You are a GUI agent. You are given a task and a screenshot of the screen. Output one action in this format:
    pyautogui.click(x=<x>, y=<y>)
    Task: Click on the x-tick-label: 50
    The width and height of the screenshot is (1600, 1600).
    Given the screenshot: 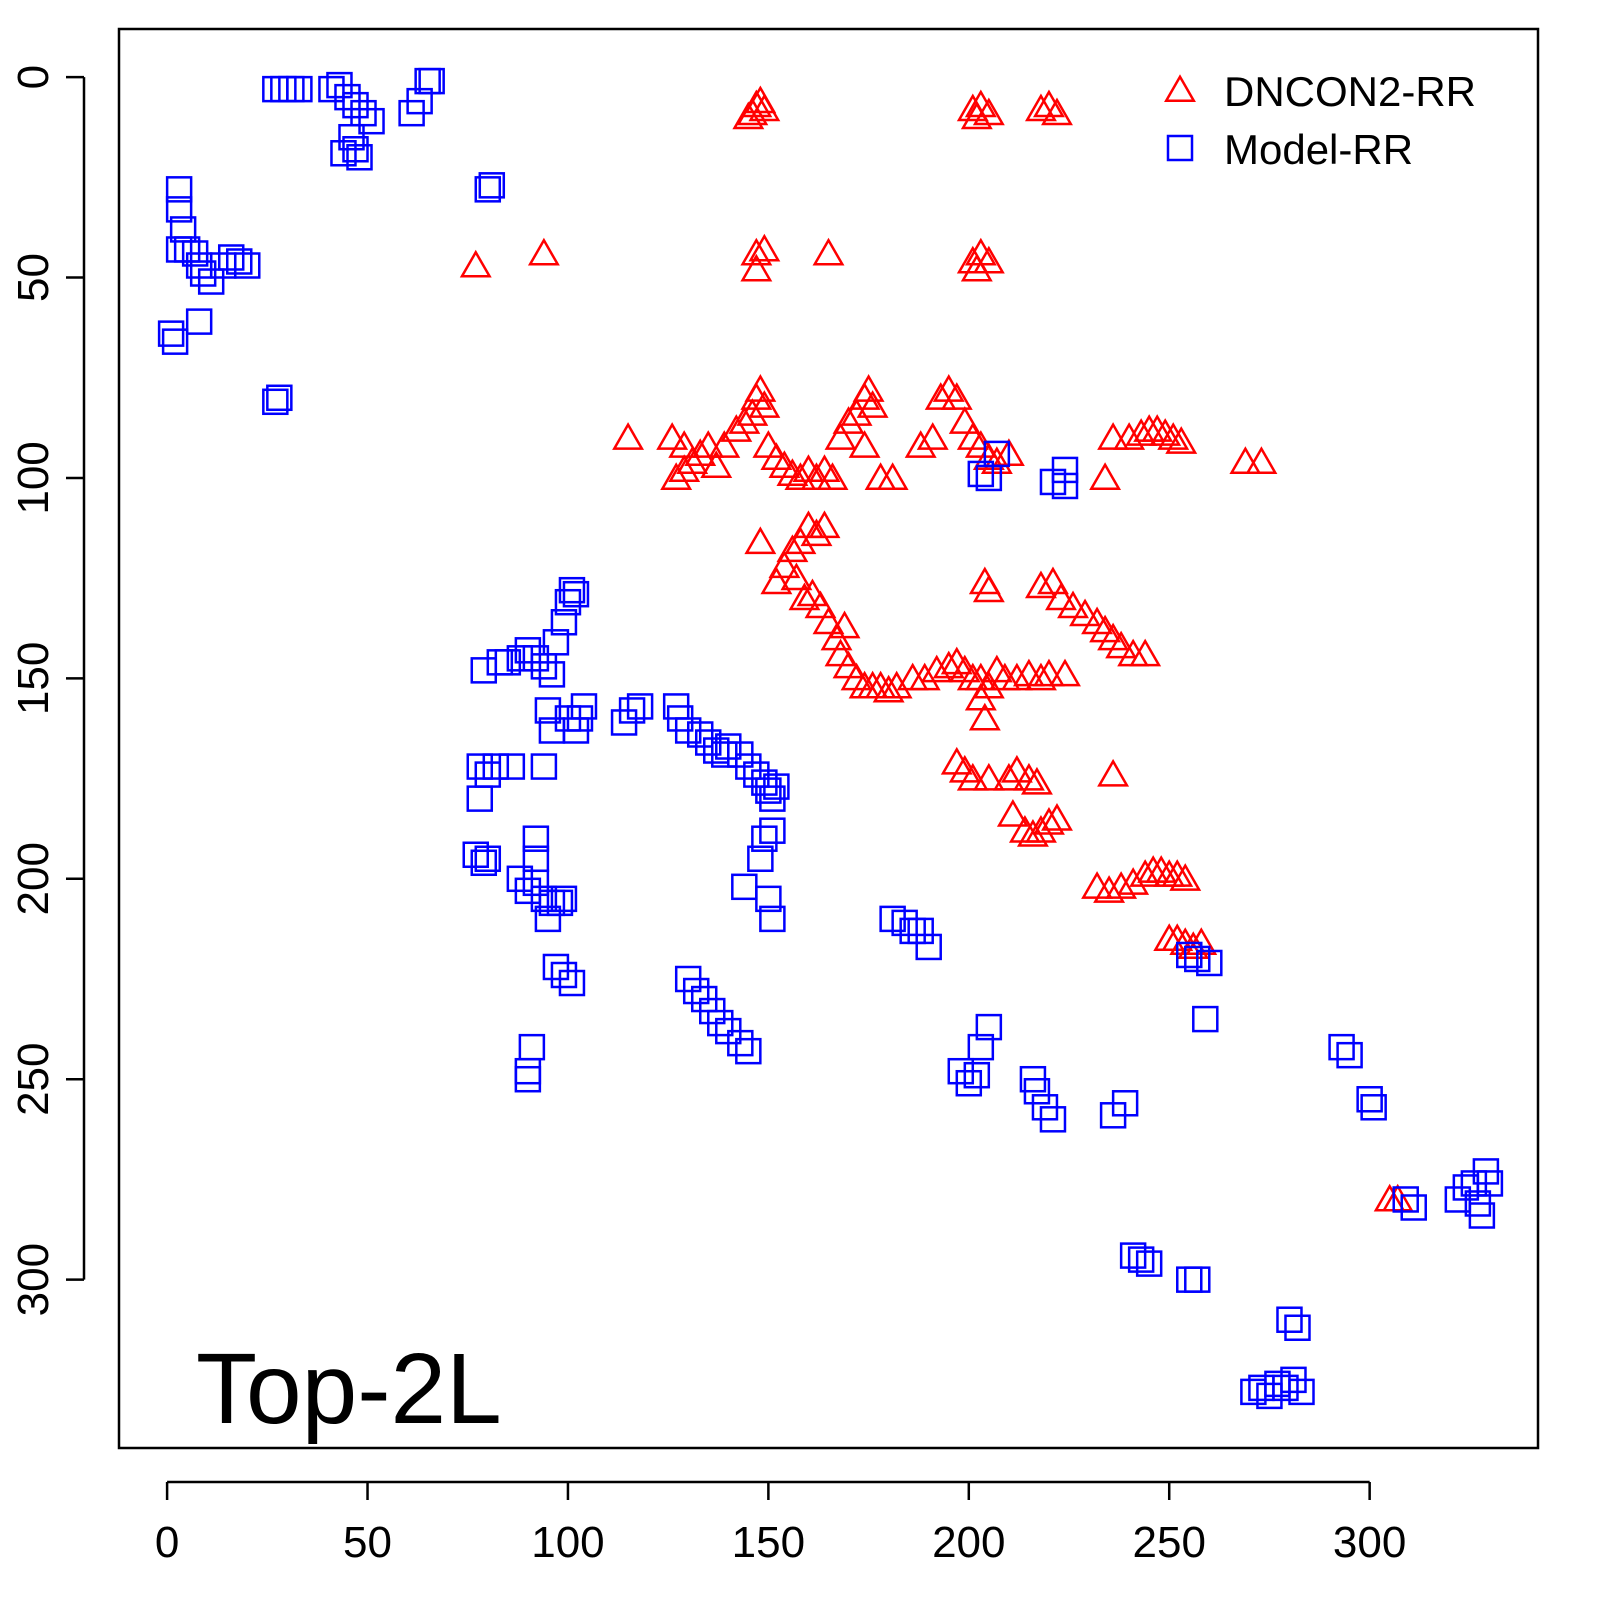 What is the action you would take?
    pyautogui.click(x=367, y=1542)
    